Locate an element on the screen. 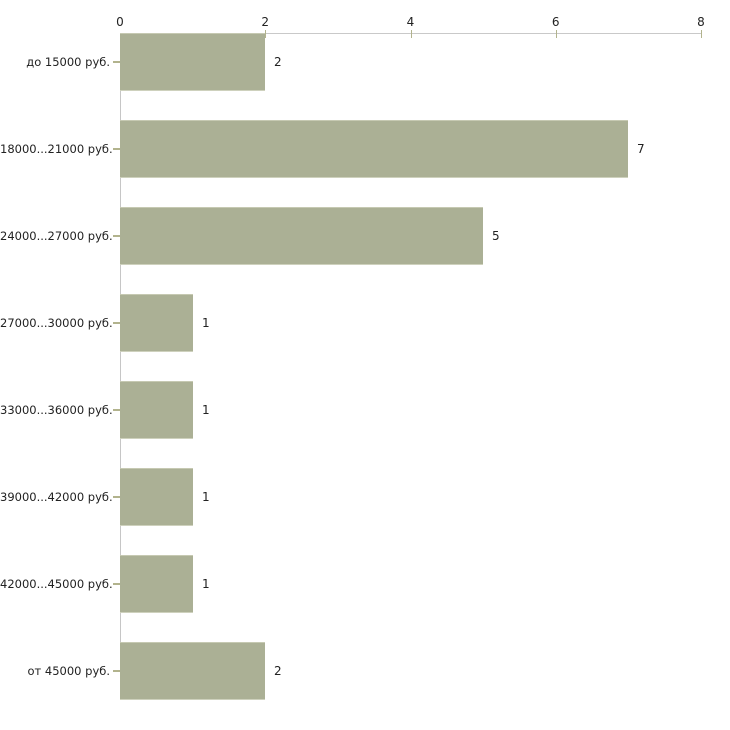 The height and width of the screenshot is (730, 730). x-tick-label: 2 is located at coordinates (265, 22).